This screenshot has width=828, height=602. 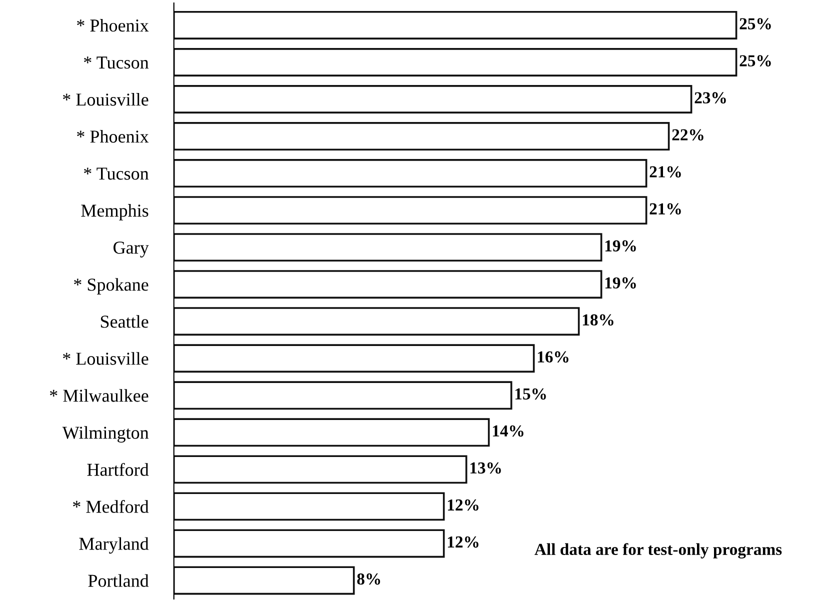 What do you see at coordinates (118, 580) in the screenshot?
I see `y-tick-label: Portland` at bounding box center [118, 580].